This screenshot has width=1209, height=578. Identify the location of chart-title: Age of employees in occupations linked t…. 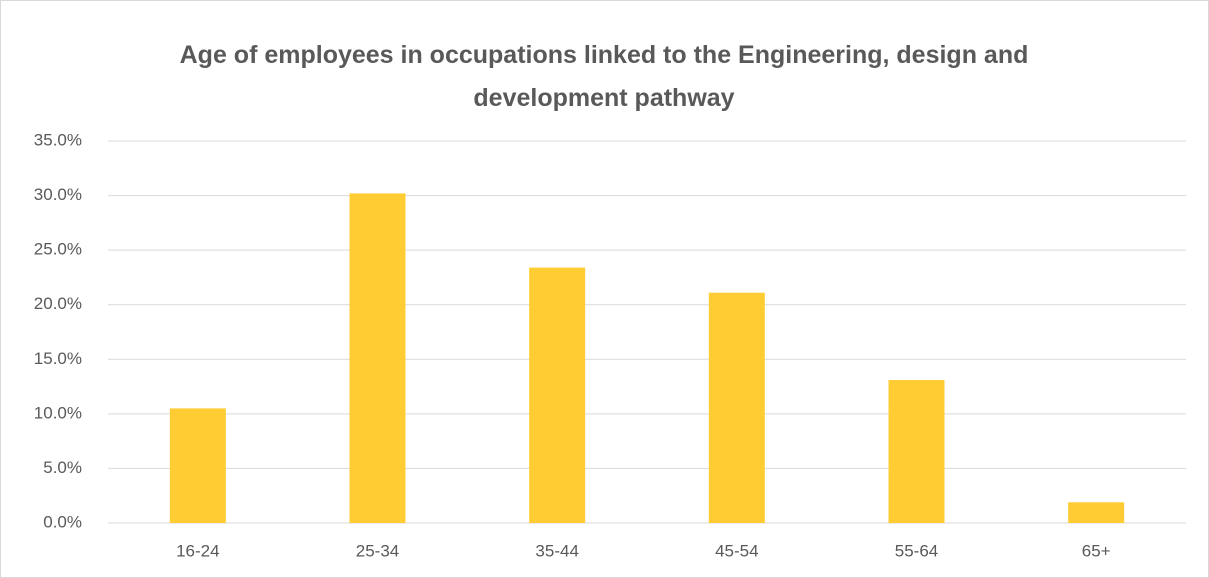
(604, 76).